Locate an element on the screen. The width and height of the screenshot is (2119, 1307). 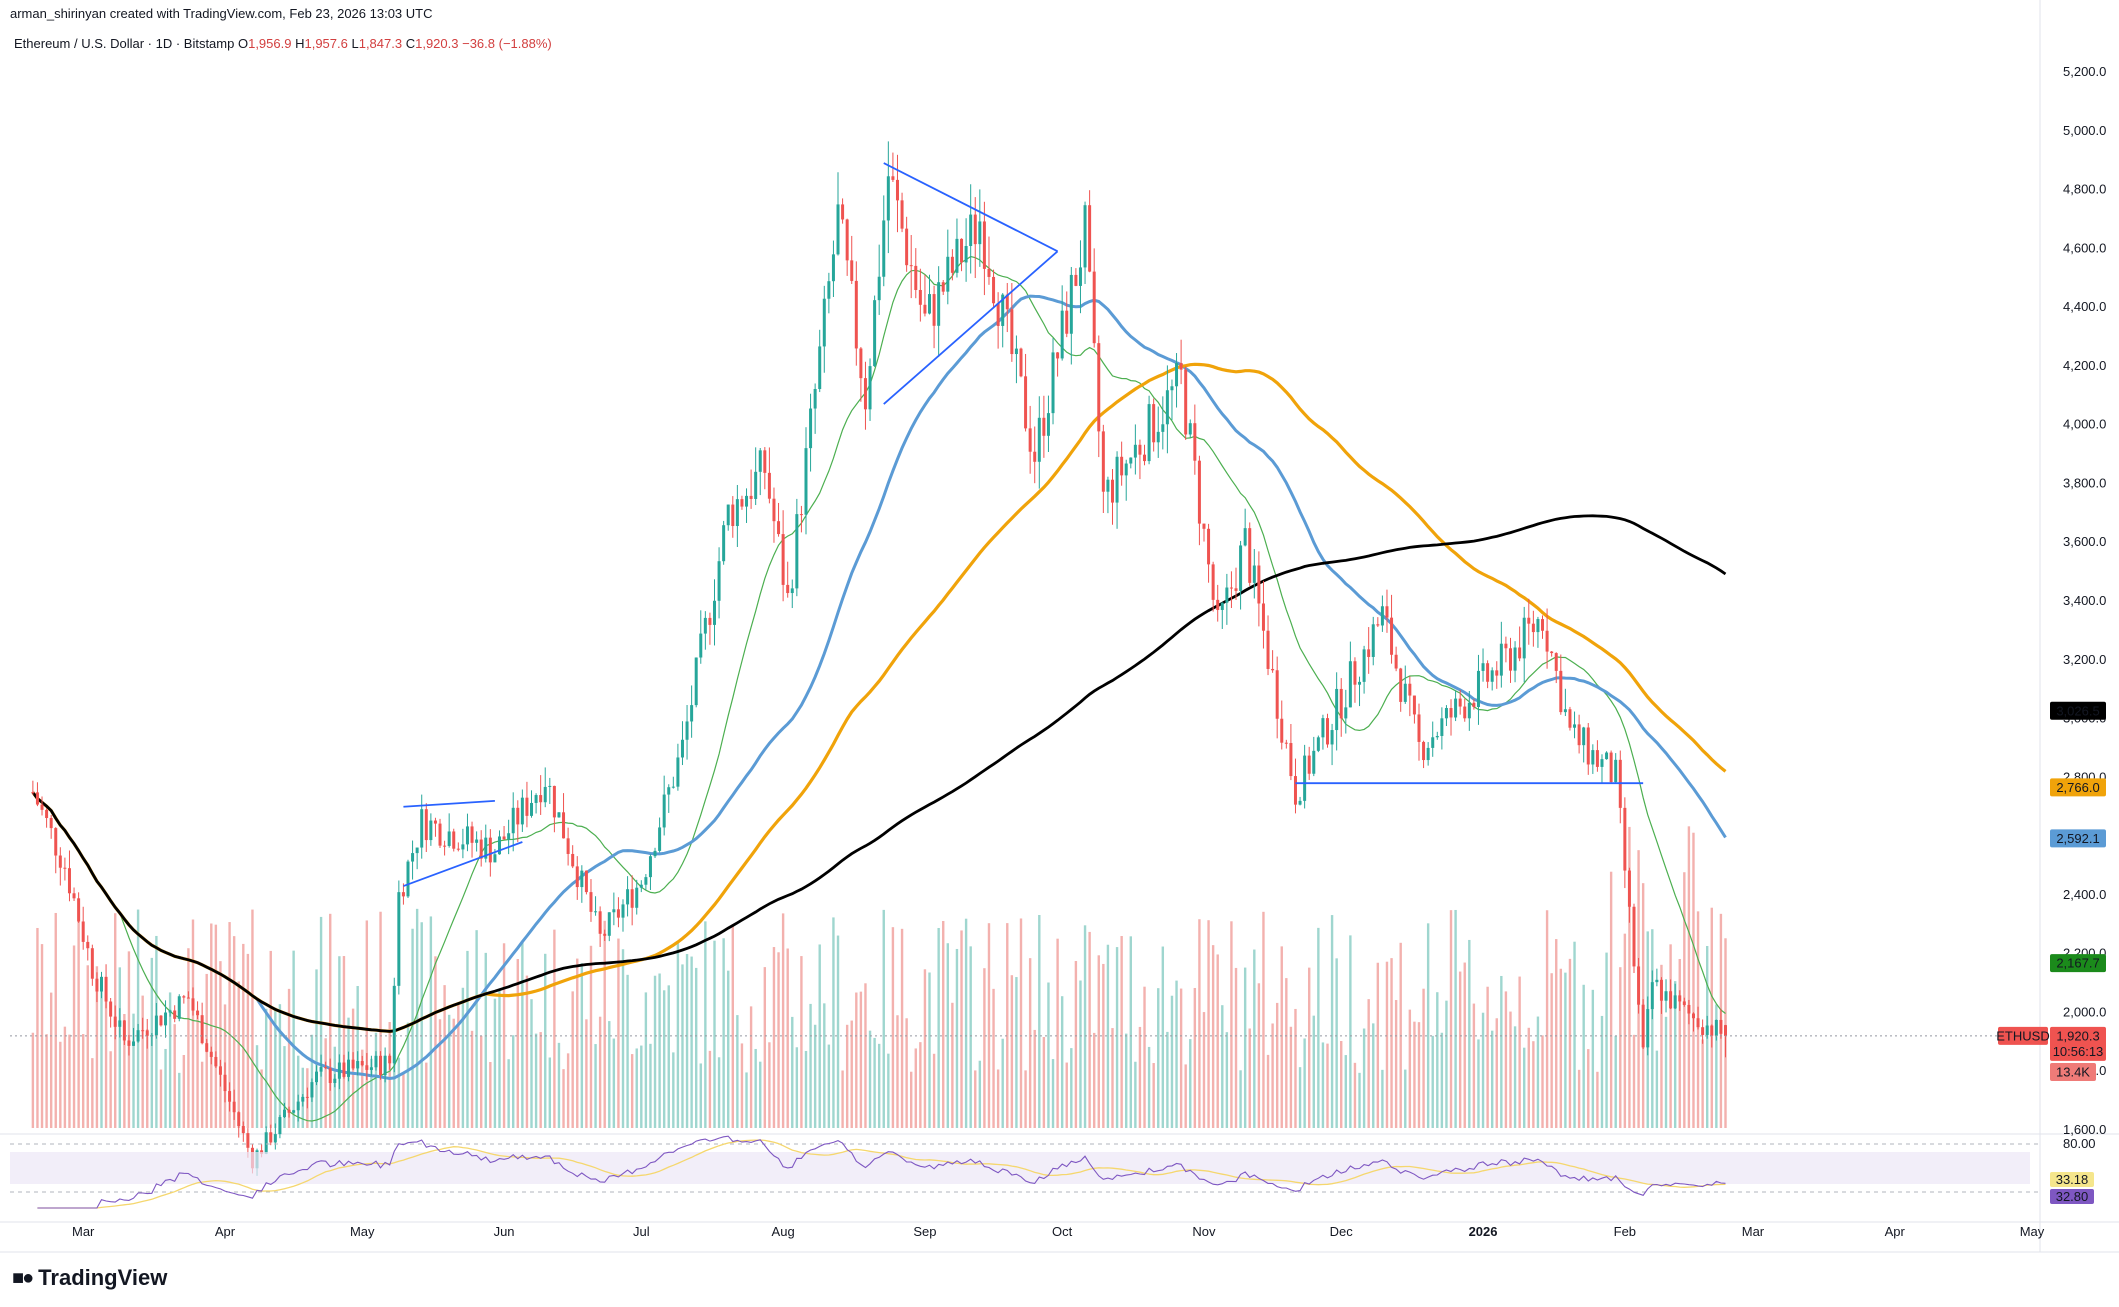
wedge-lower-line is located at coordinates (463, 864).